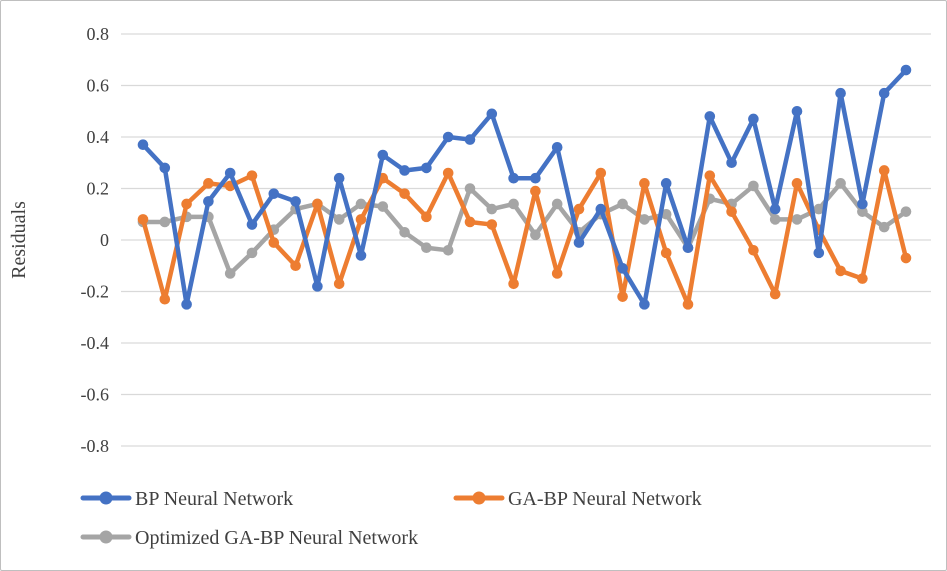 The height and width of the screenshot is (571, 947). I want to click on y-tick-label-0.6: 0.6, so click(98, 86).